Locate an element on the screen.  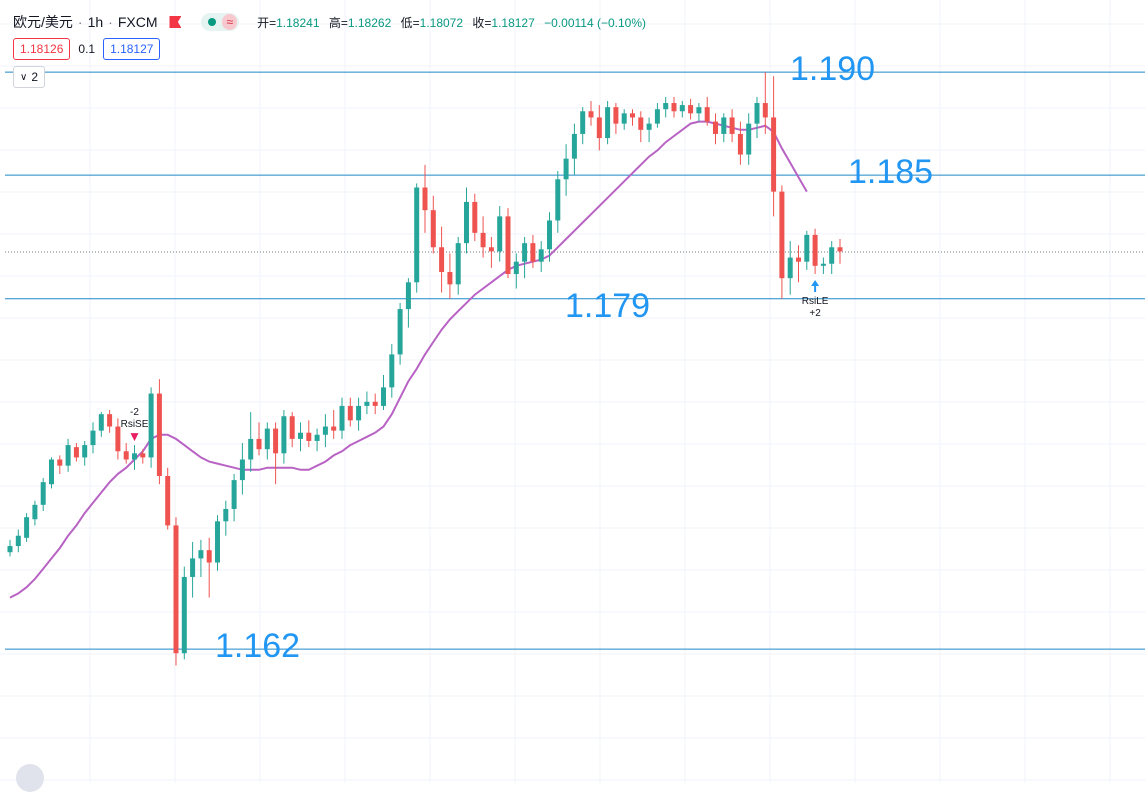
signal-qty: -2 is located at coordinates (134, 412).